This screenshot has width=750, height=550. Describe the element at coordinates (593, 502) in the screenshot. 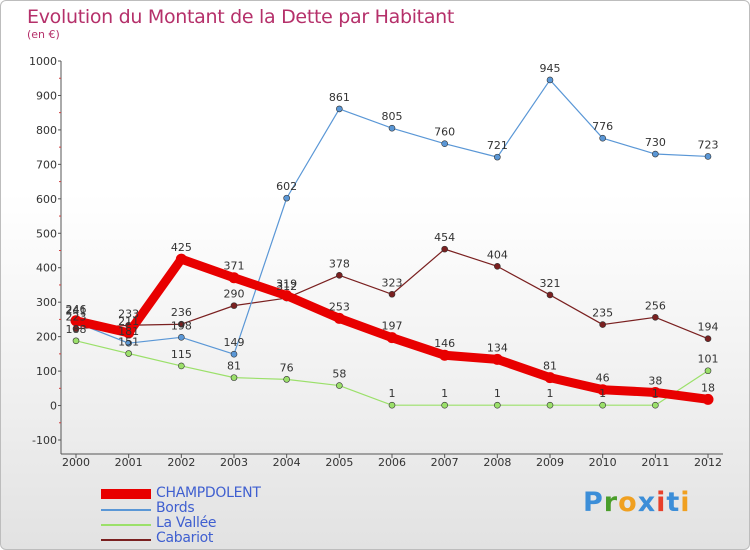

I see `logo-letter: P` at that location.